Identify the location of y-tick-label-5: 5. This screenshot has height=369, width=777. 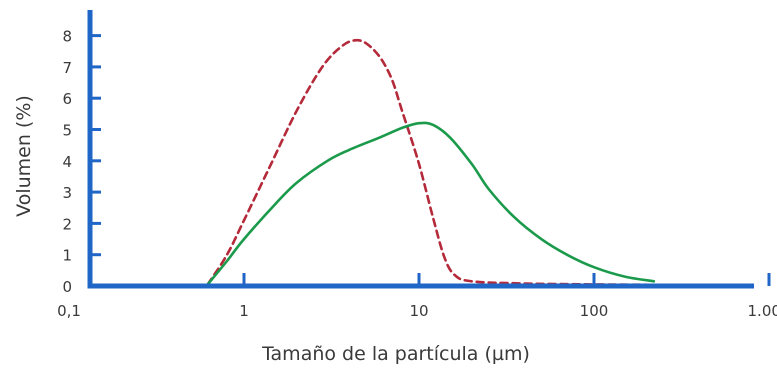
(67, 131).